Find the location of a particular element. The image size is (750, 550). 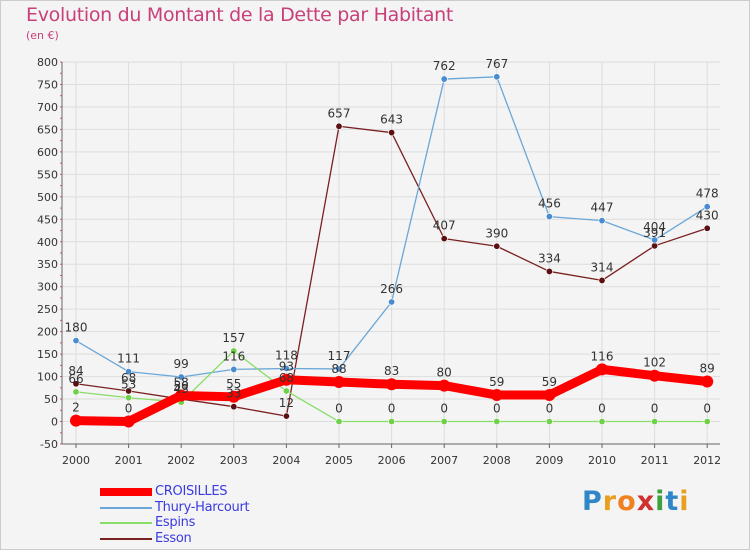

data-label: 456 is located at coordinates (549, 204).